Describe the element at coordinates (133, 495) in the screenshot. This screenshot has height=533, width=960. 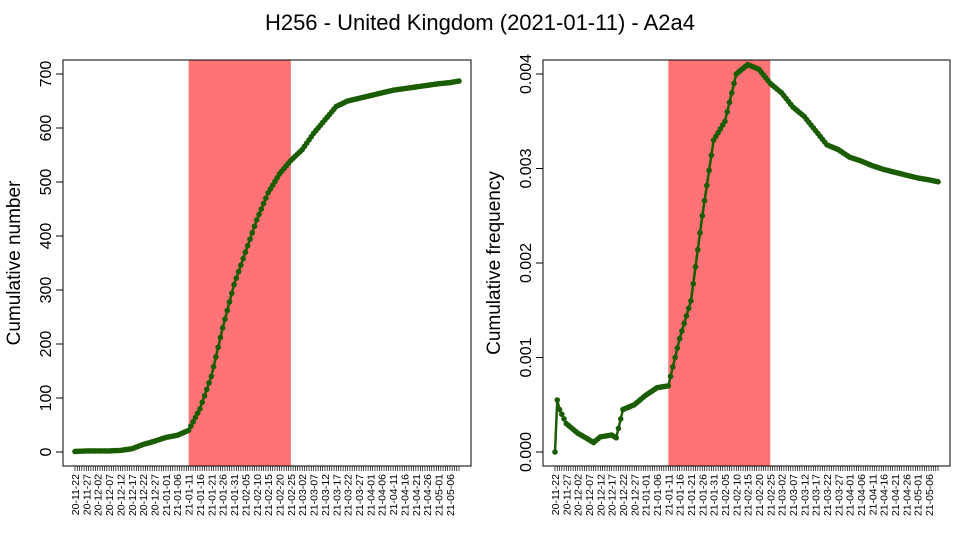
I see `x-tick-label: 20-12-17` at that location.